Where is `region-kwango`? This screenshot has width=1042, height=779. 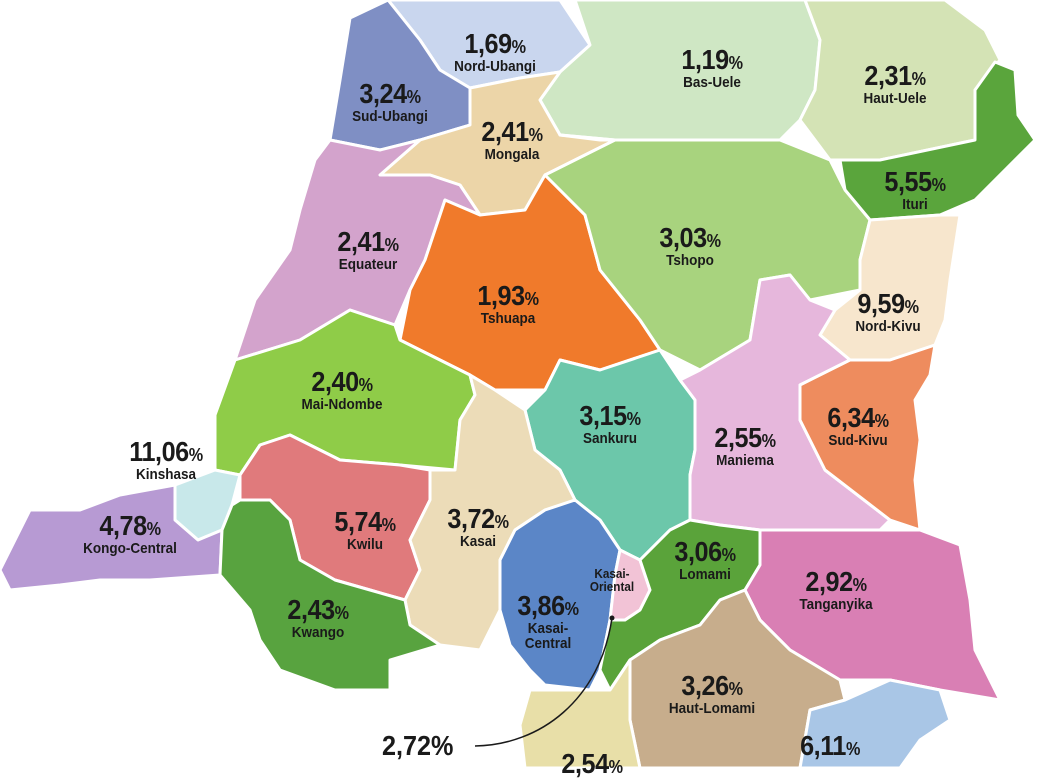 region-kwango is located at coordinates (330, 595).